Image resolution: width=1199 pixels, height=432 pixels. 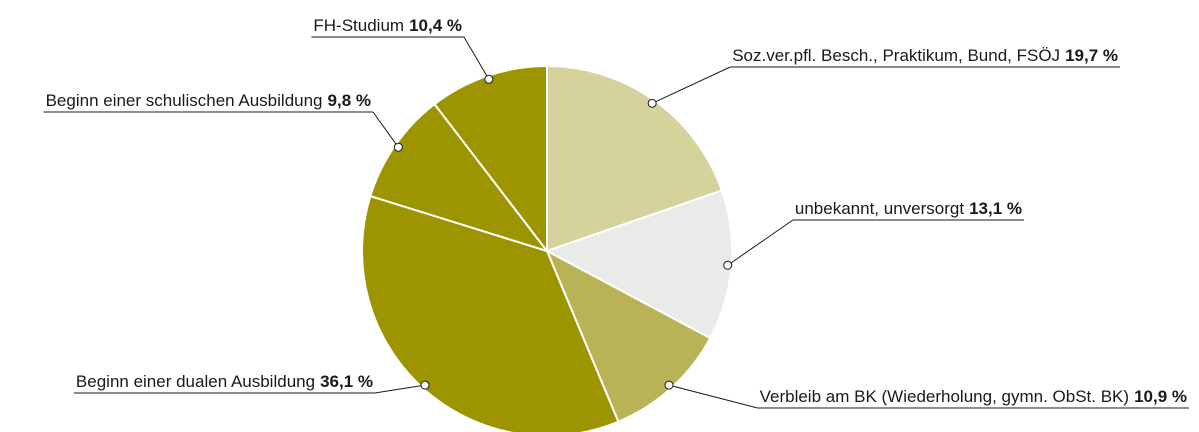 What do you see at coordinates (349, 100) in the screenshot?
I see `value-label: 9,8 %` at bounding box center [349, 100].